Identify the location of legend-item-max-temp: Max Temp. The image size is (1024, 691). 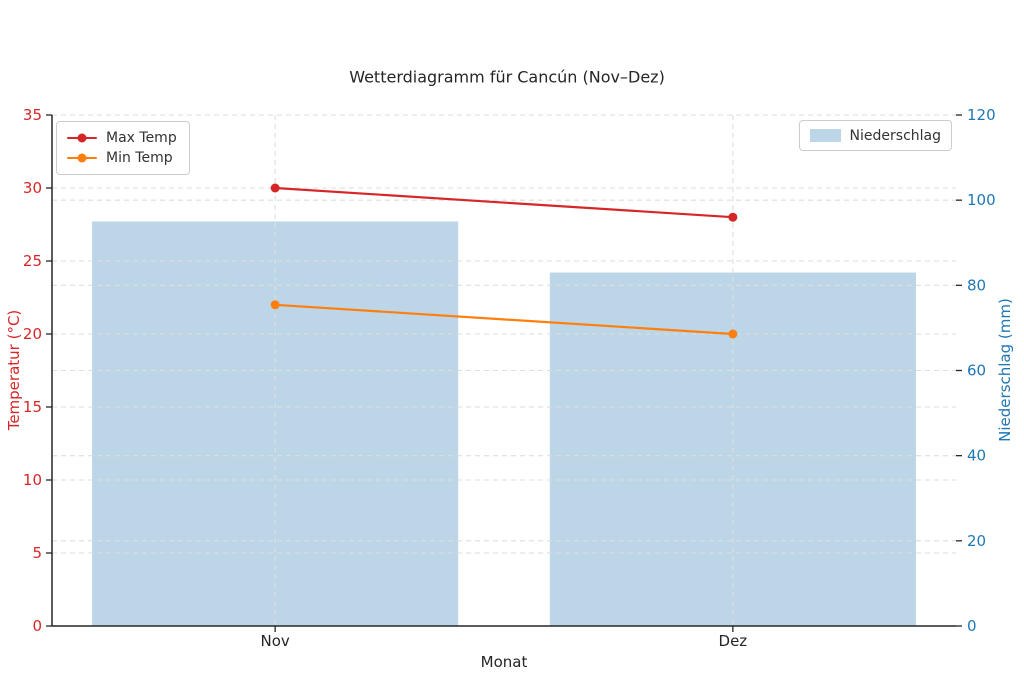
(123, 138).